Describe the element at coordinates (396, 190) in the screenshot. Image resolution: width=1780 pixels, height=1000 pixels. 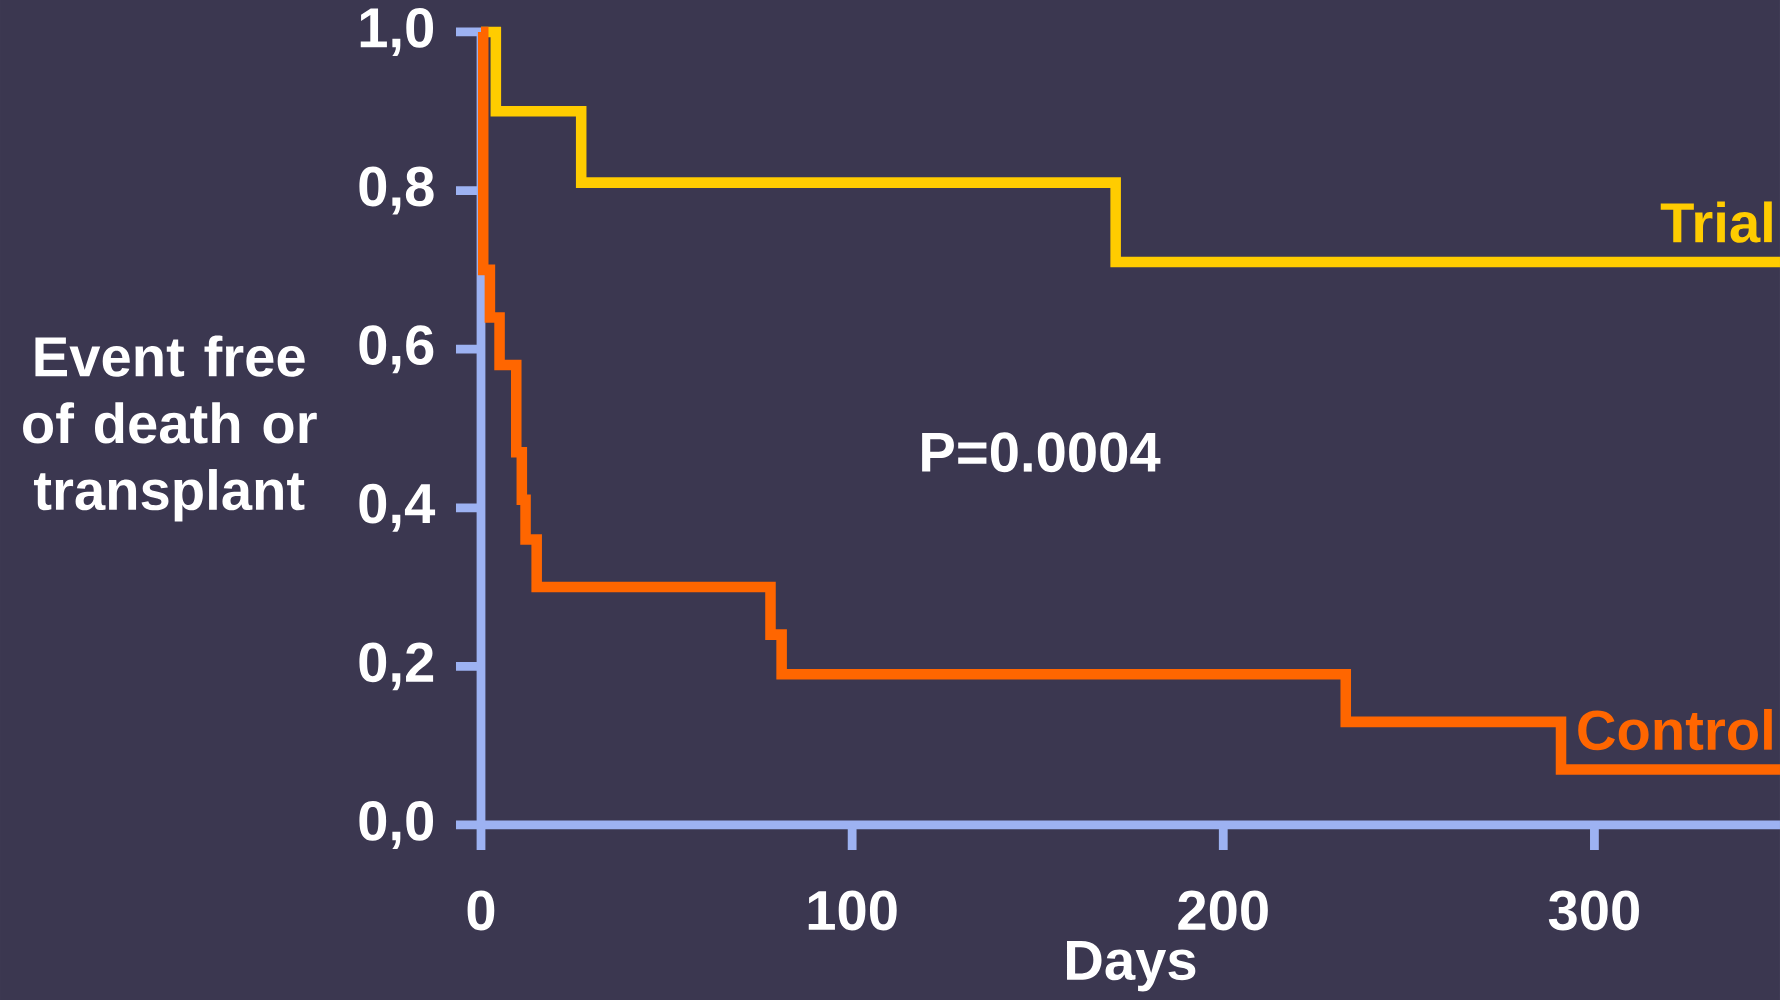
I see `y-tick-label: 0,8` at that location.